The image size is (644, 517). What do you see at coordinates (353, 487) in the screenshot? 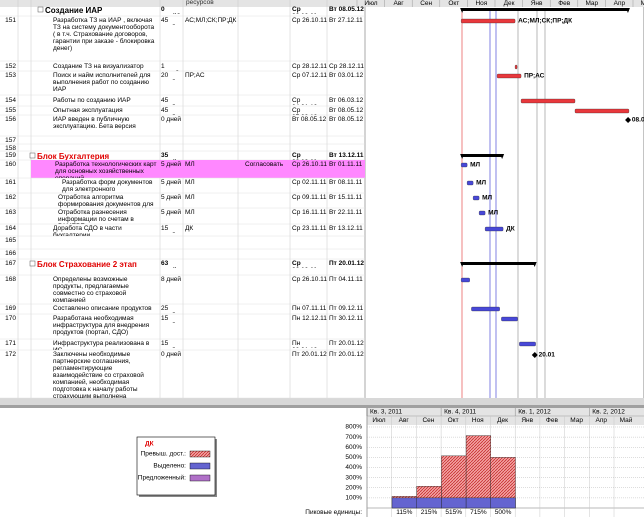
I see `y-tick-label: 200%` at bounding box center [353, 487].